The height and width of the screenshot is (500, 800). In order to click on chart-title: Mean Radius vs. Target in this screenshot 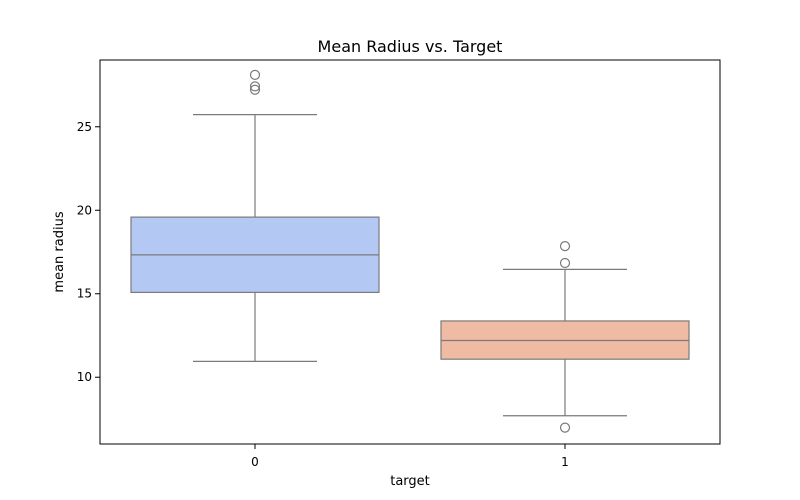, I will do `click(410, 46)`.